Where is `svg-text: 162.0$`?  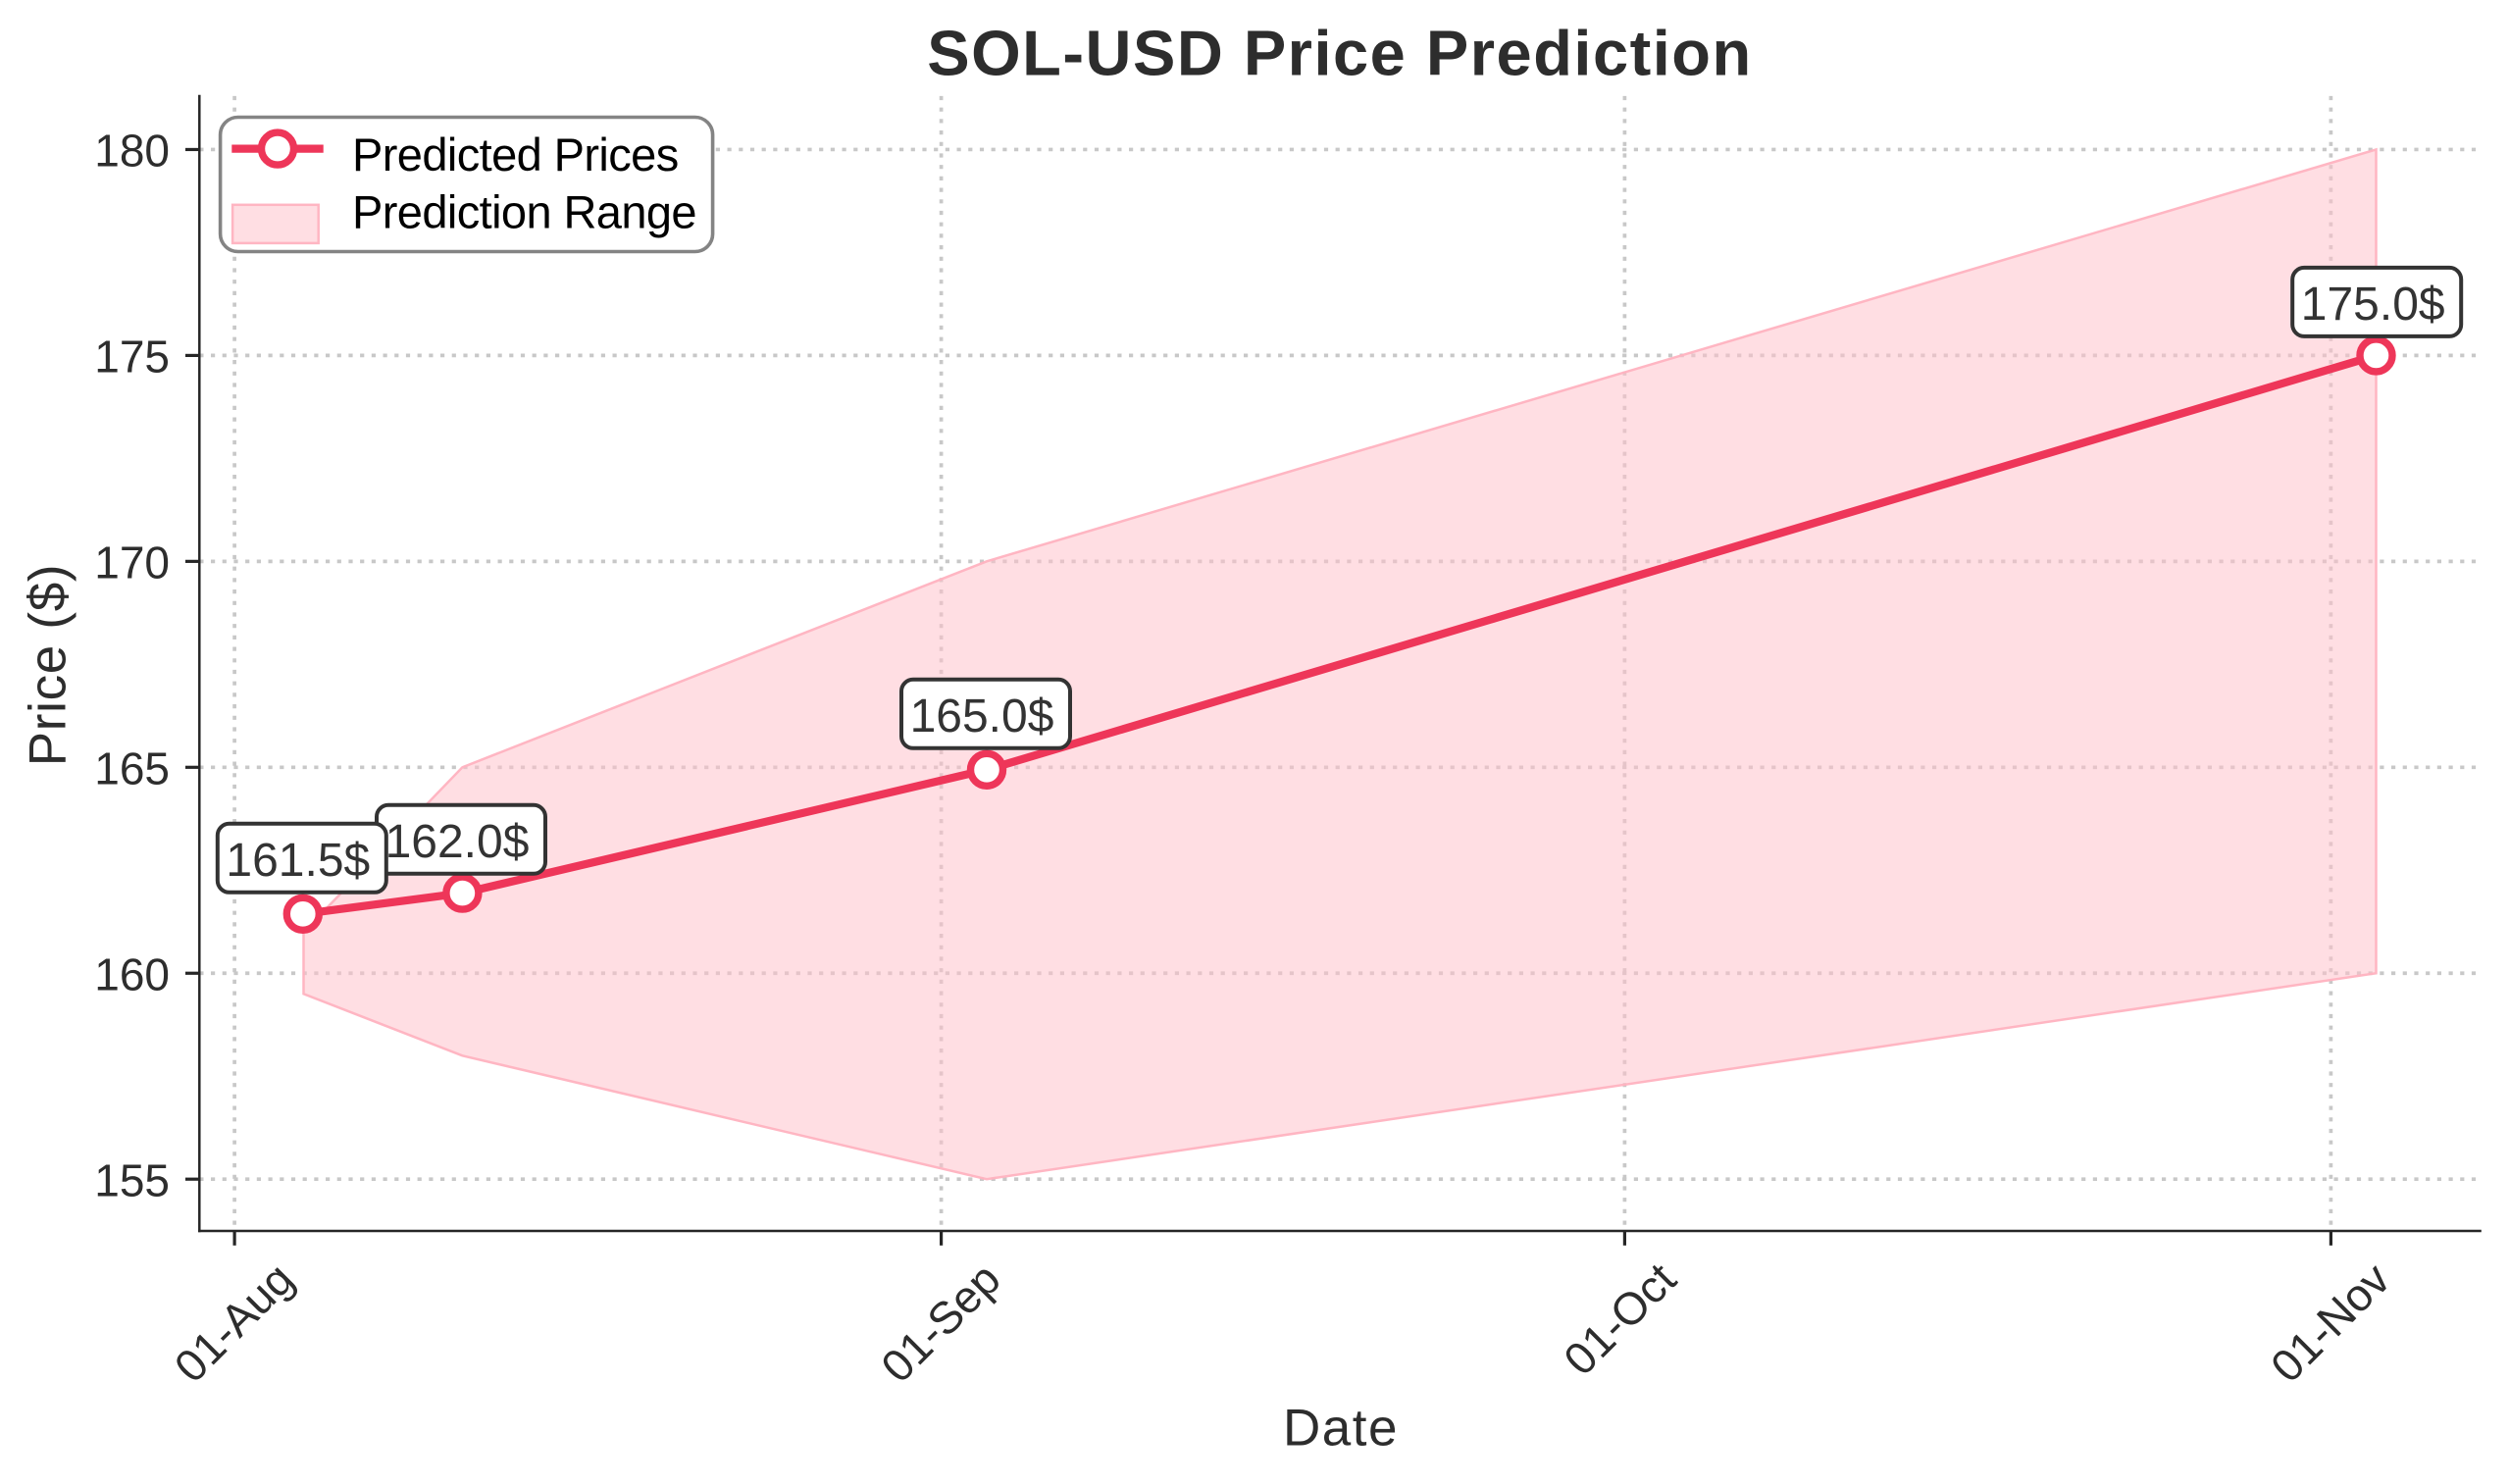 svg-text: 162.0$ is located at coordinates (457, 842).